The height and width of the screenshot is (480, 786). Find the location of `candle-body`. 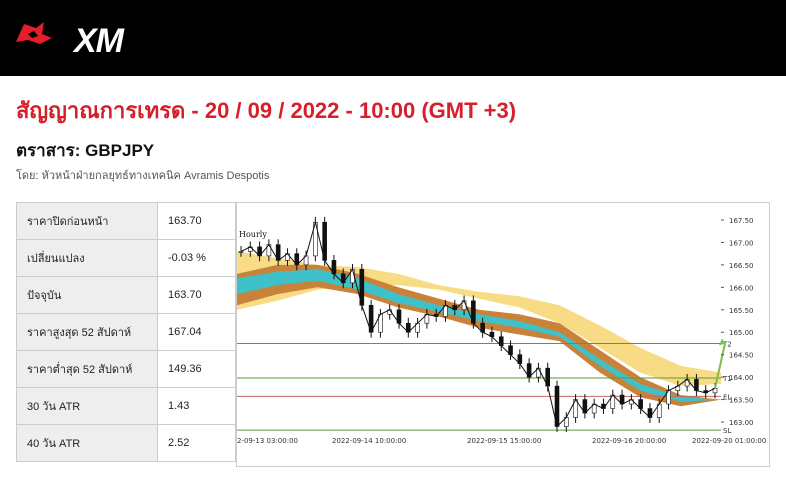

candle-body is located at coordinates (241, 252).